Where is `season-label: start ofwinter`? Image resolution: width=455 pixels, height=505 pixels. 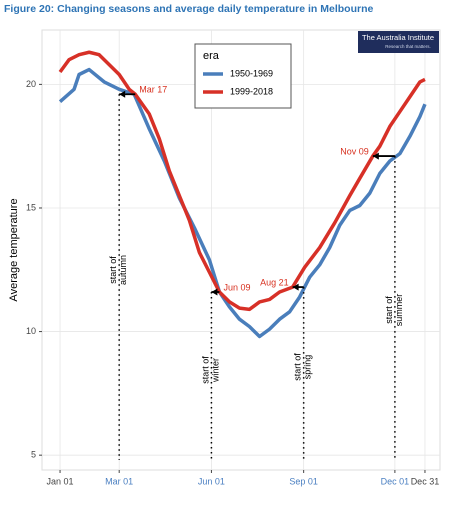 season-label: start ofwinter is located at coordinates (211, 370).